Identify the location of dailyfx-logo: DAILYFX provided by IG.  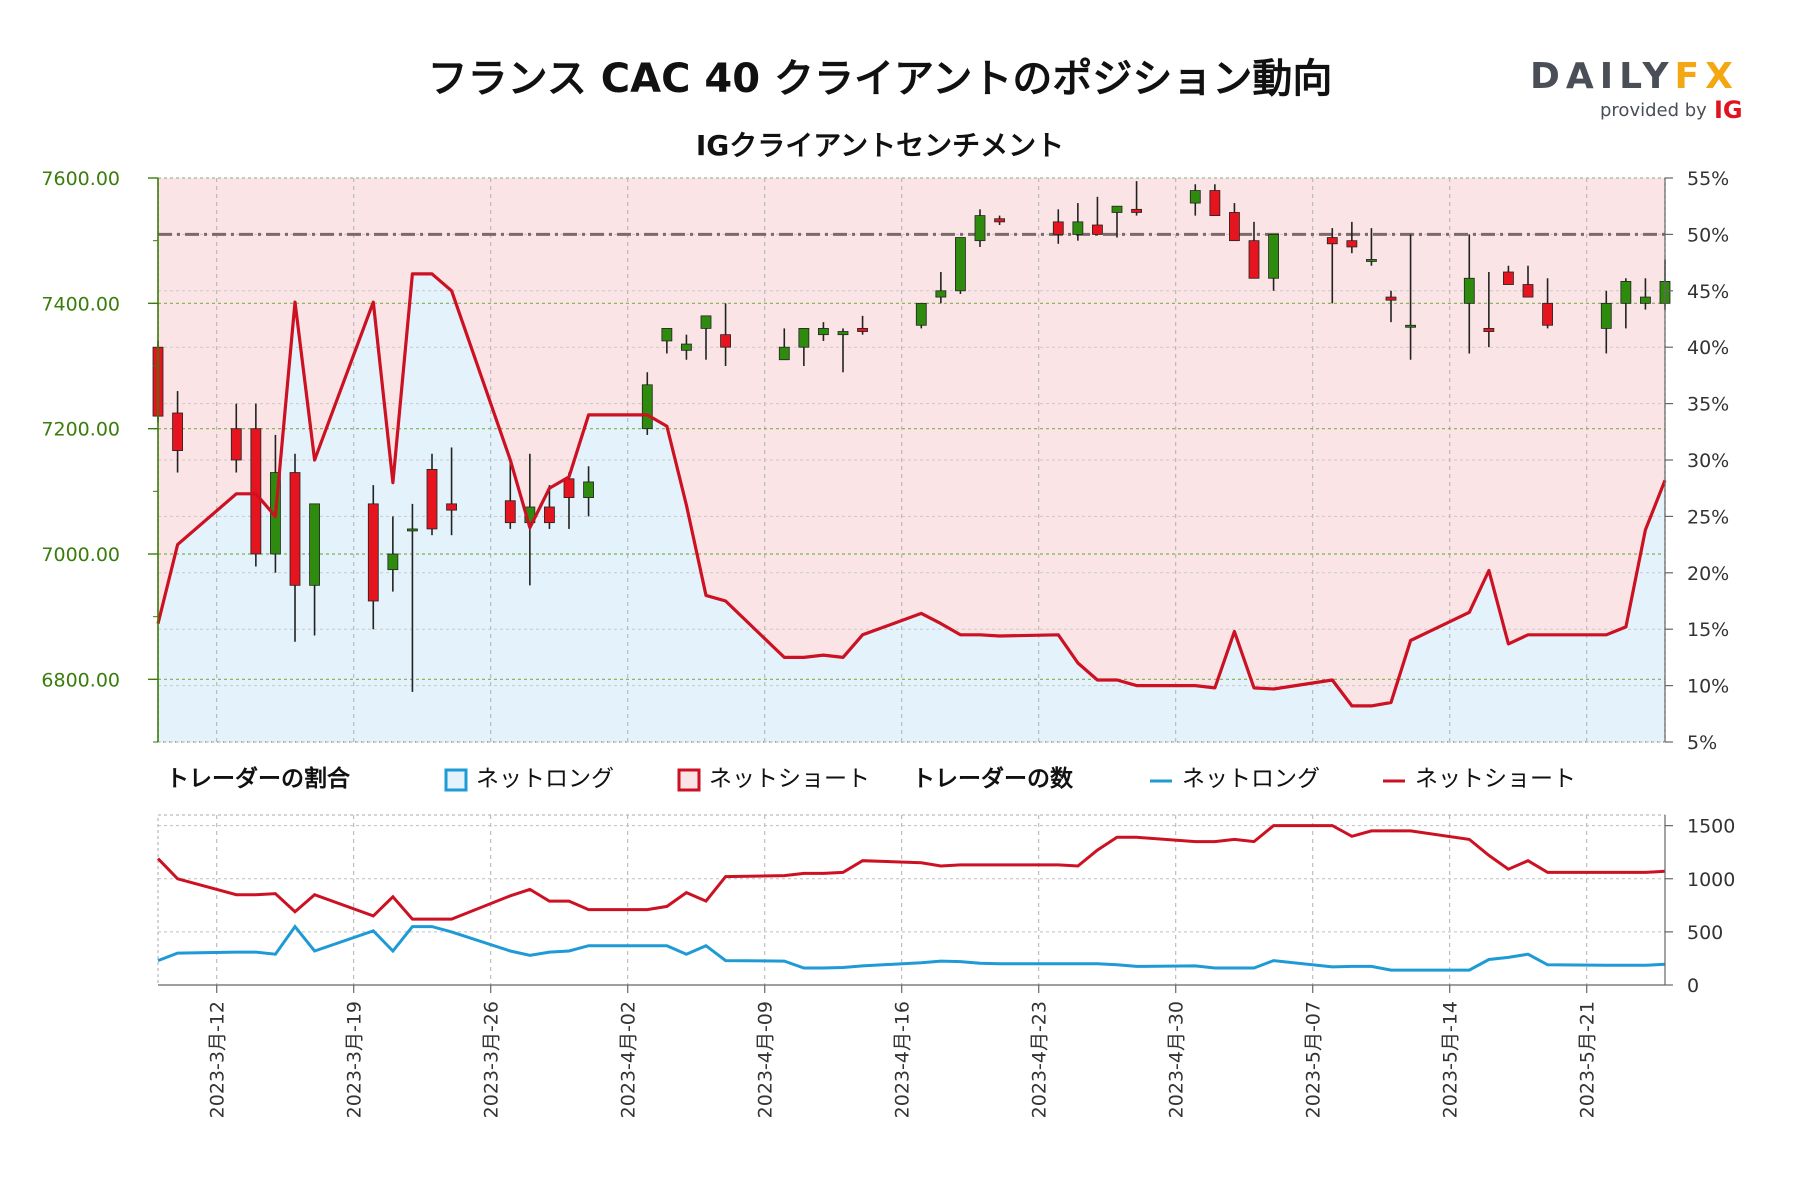
(1636, 90).